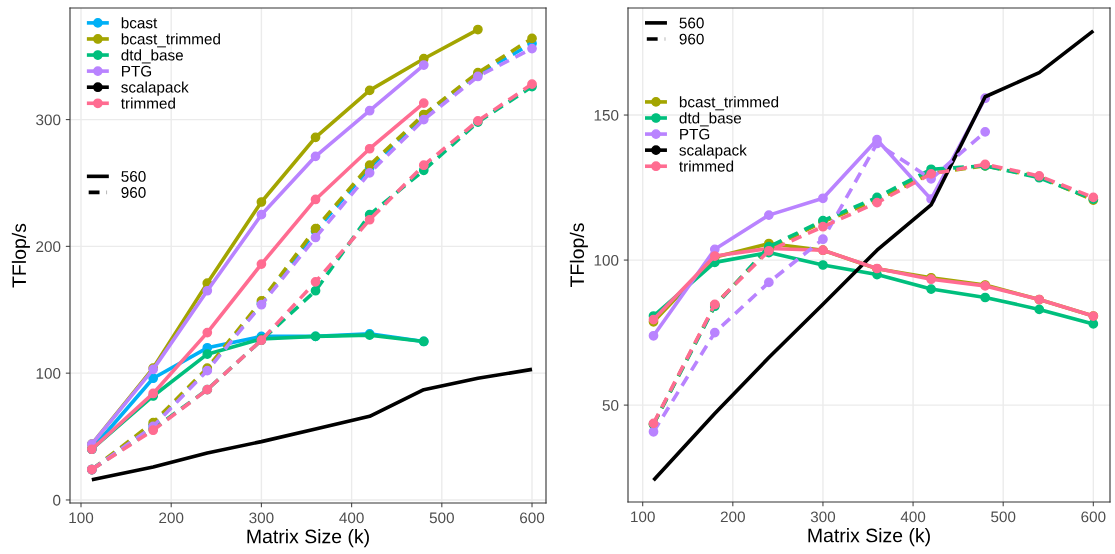  Describe the element at coordinates (48, 247) in the screenshot. I see `y-tick-label: 200` at that location.